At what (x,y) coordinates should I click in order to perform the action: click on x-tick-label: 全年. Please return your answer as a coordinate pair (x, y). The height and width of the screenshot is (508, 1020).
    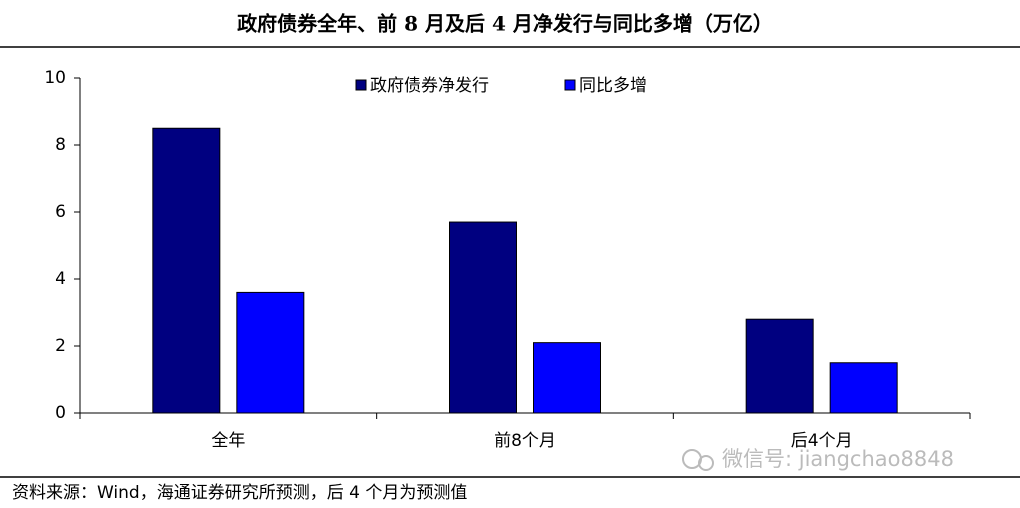
    Looking at the image, I should click on (228, 441).